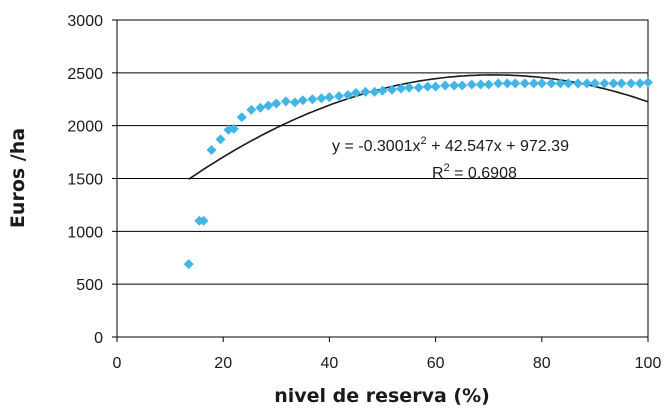 The image size is (664, 409). Describe the element at coordinates (450, 145) in the screenshot. I see `trendline-equation: y = -0.3001x2 + 42.547x + 972.39` at that location.